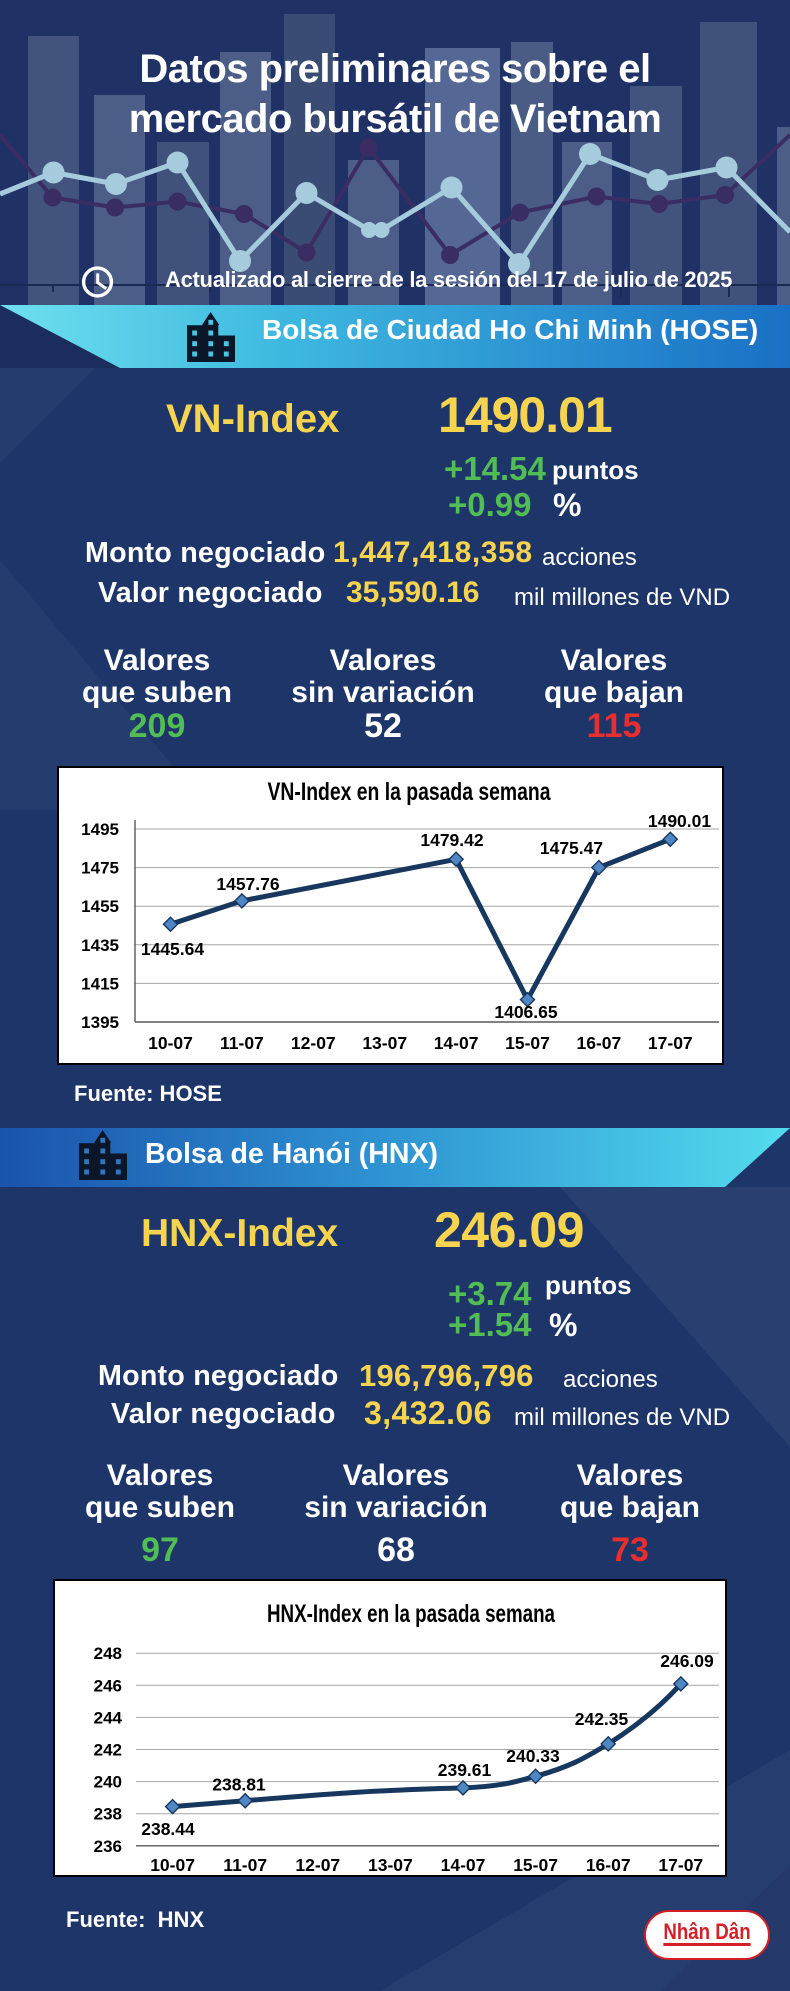 This screenshot has width=790, height=1991. I want to click on svg-text: 246, so click(108, 1685).